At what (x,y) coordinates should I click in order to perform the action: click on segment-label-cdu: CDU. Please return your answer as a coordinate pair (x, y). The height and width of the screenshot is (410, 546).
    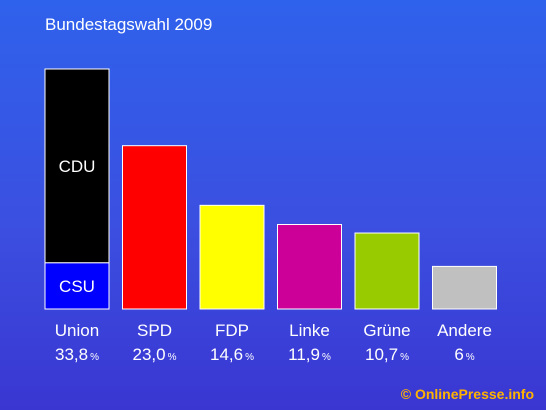
    Looking at the image, I should click on (77, 166).